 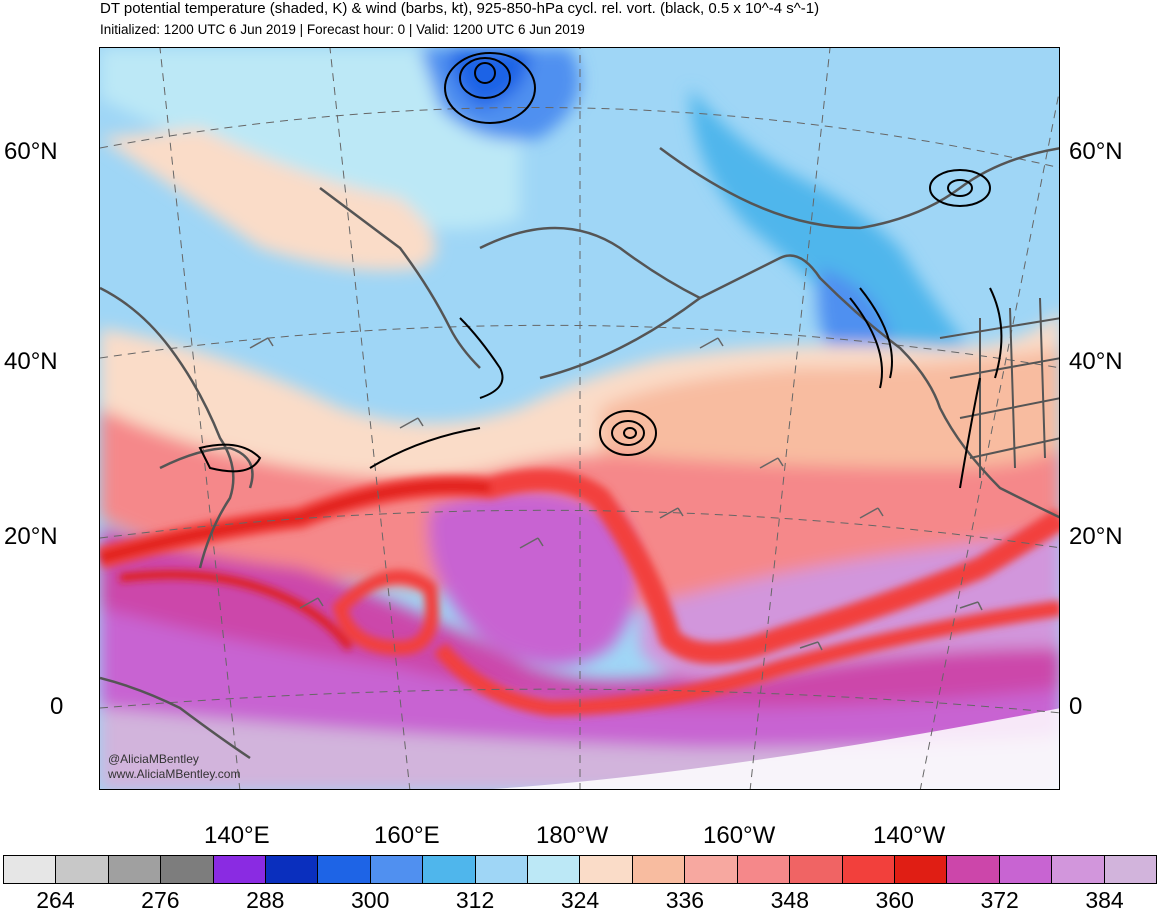 What do you see at coordinates (1096, 361) in the screenshot?
I see `lat-label-40n-right: 40°N` at bounding box center [1096, 361].